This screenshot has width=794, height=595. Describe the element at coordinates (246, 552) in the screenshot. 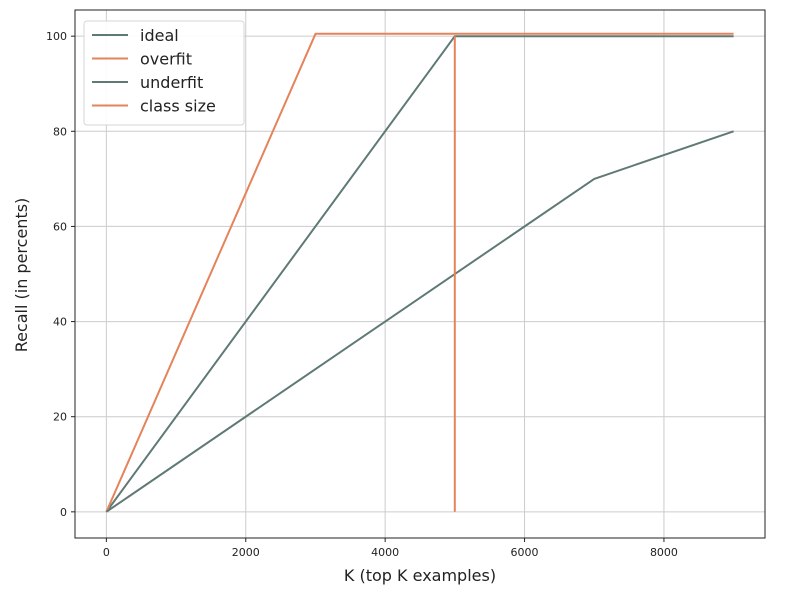

I see `x-tick-label: 2000` at that location.